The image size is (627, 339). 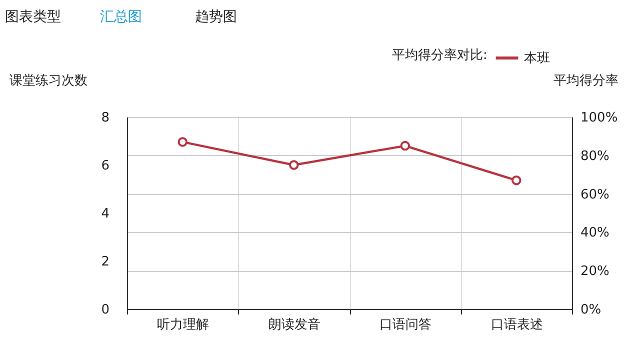 I want to click on x-tick-label: 听力理解, so click(x=183, y=325).